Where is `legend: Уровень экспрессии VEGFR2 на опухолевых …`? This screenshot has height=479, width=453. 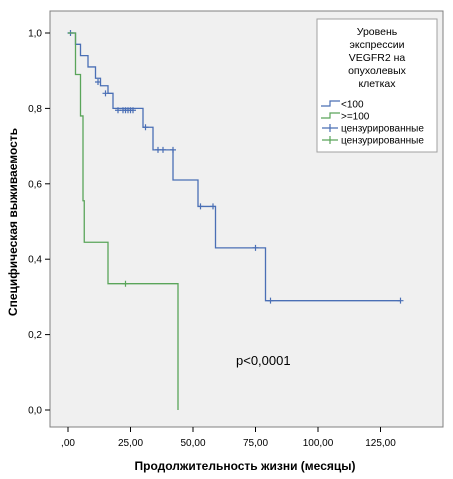
legend: Уровень экспрессии VEGFR2 на опухолевых … is located at coordinates (377, 85).